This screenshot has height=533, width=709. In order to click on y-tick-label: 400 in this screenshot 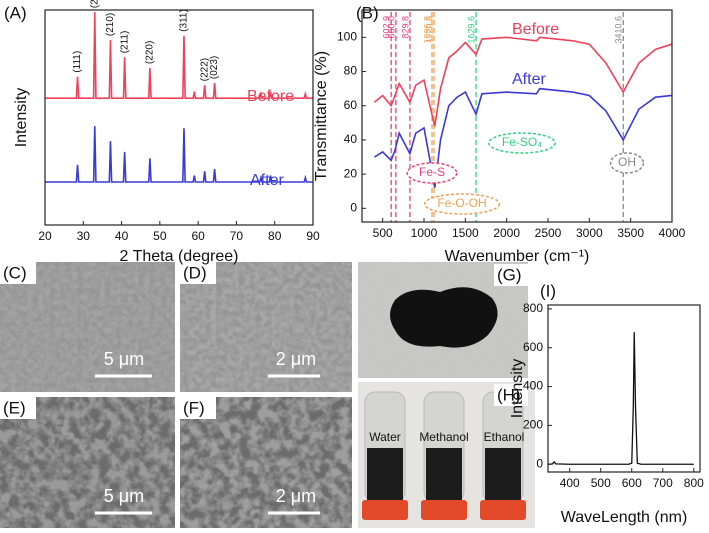, I will do `click(533, 386)`.